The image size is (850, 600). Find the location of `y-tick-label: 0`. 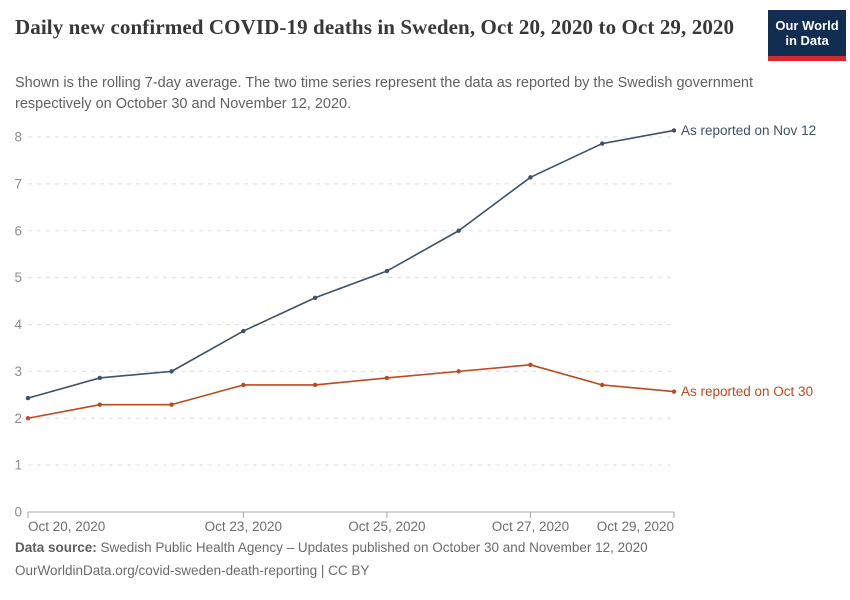

y-tick-label: 0 is located at coordinates (18, 512).